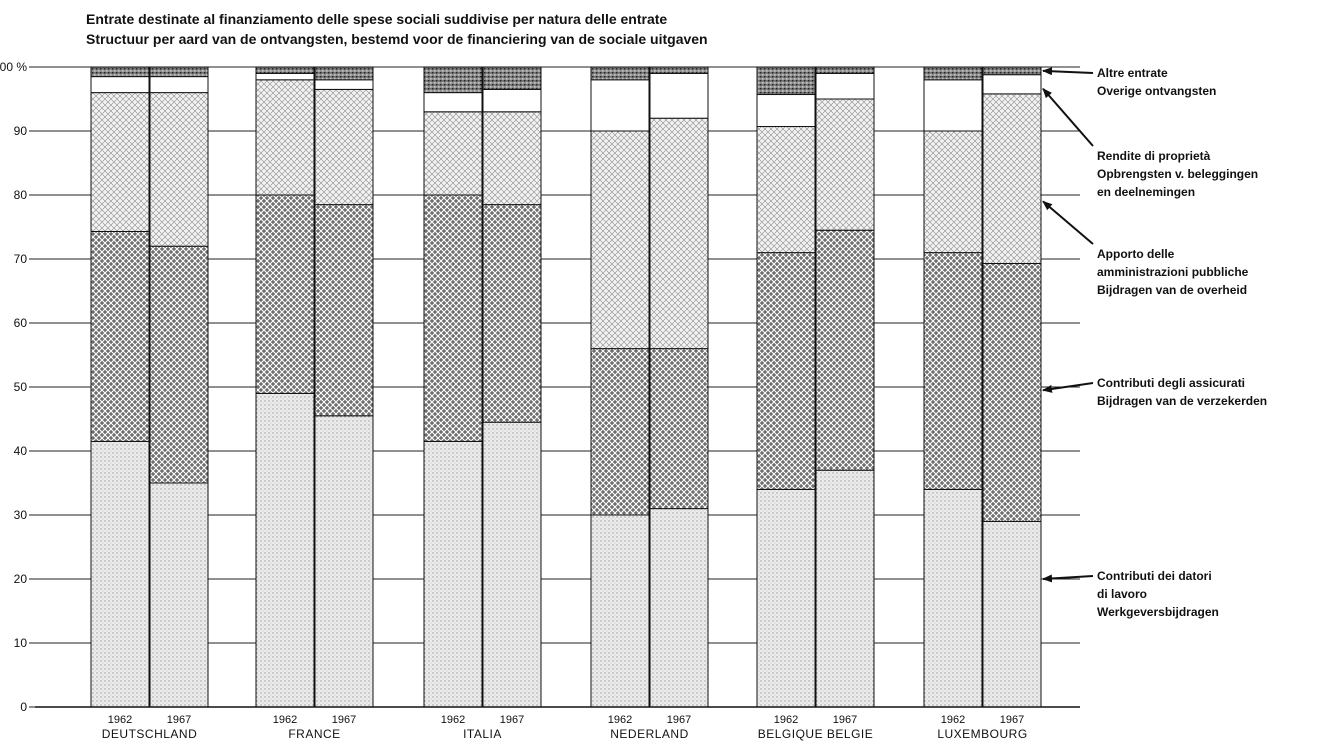  I want to click on legend-label: Bijdragen van de verzekerden, so click(1182, 401).